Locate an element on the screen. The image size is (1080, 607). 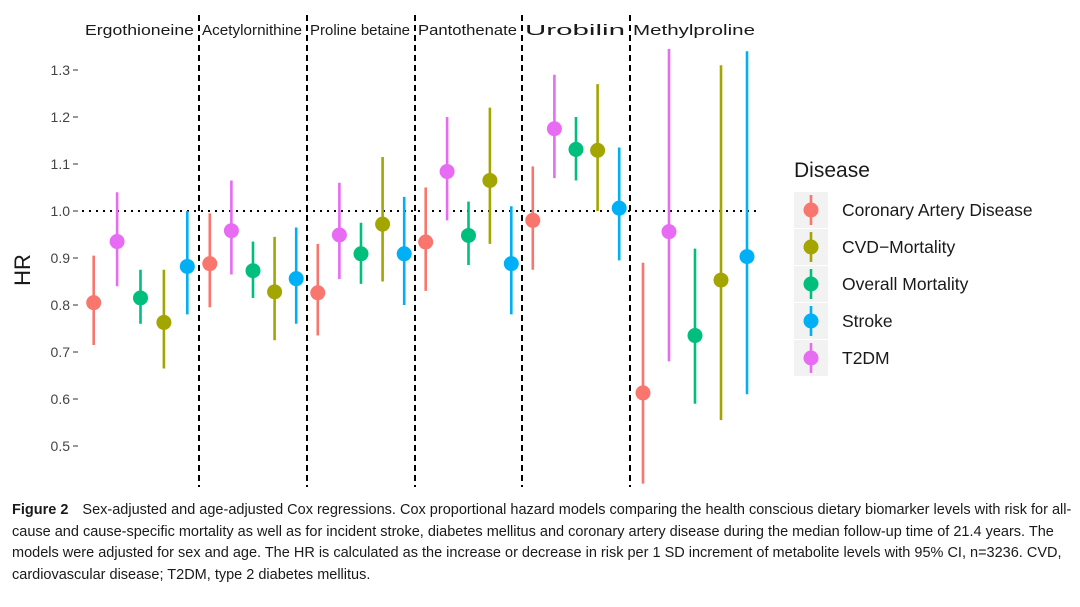
point-proline-betaine-overall-mortality is located at coordinates (361, 254).